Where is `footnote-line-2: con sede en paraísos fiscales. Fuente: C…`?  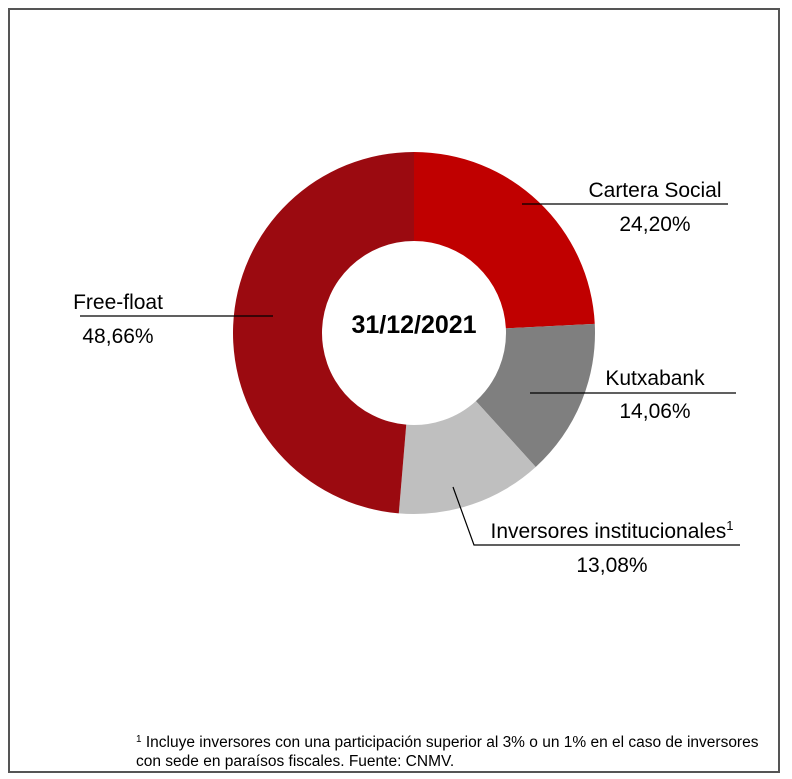
footnote-line-2: con sede en paraísos fiscales. Fuente: C… is located at coordinates (295, 761).